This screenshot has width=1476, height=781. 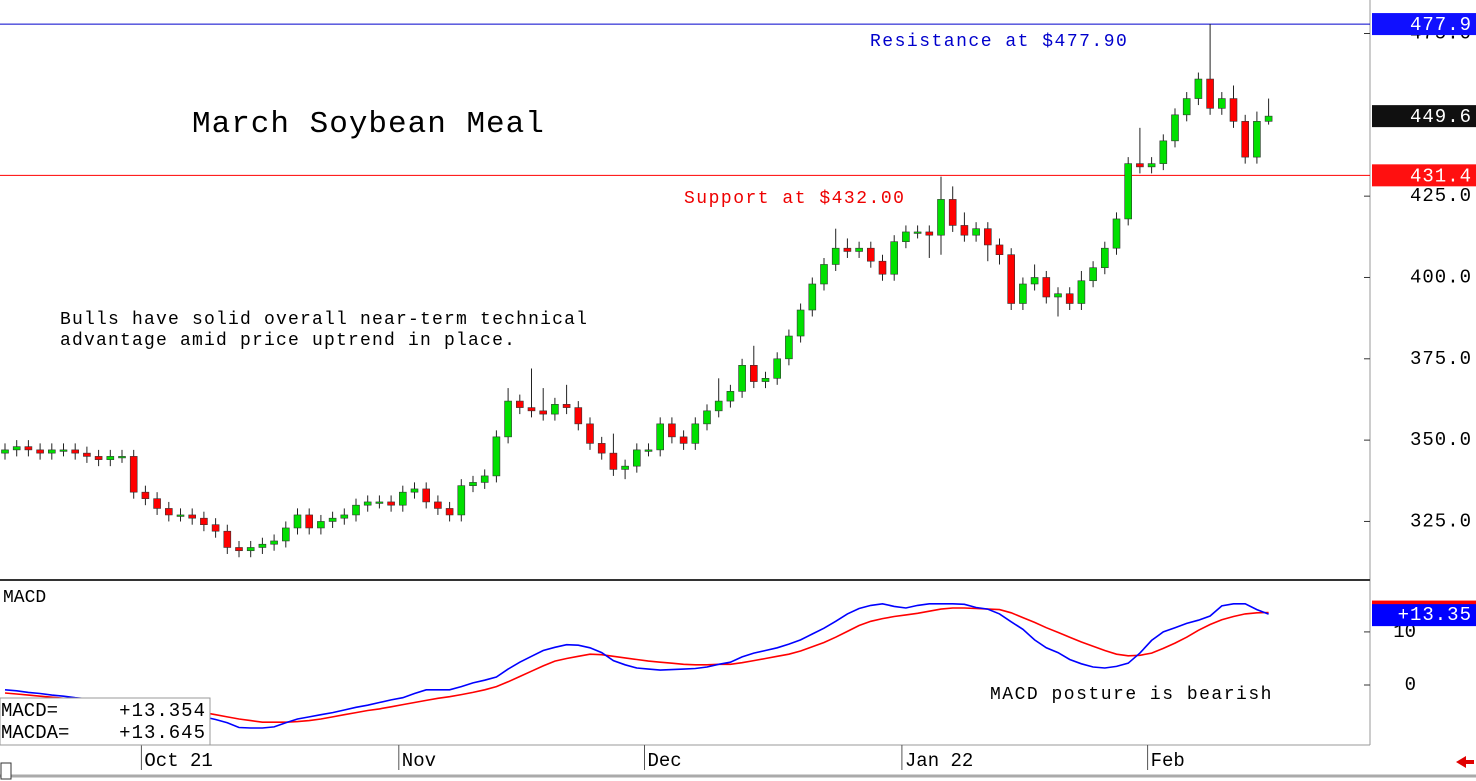 I want to click on x-tick-label: Feb, so click(x=1168, y=761).